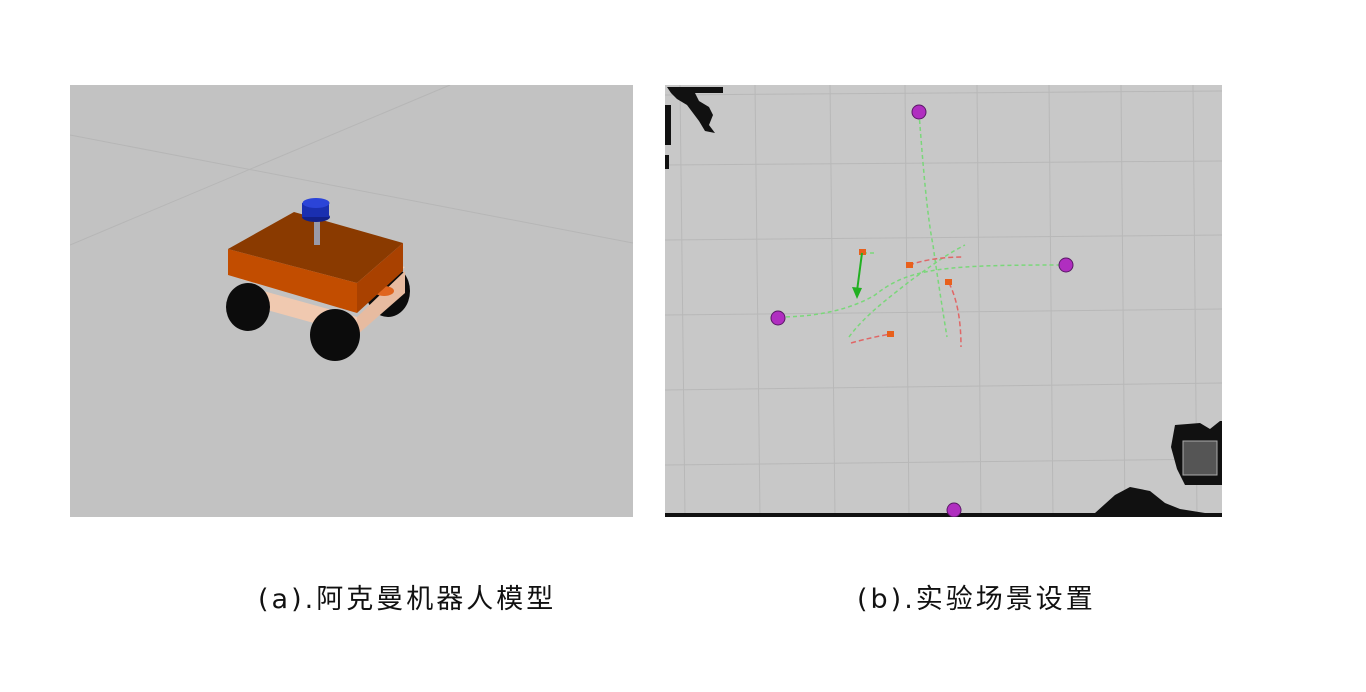  What do you see at coordinates (778, 318) in the screenshot?
I see `goal-left` at bounding box center [778, 318].